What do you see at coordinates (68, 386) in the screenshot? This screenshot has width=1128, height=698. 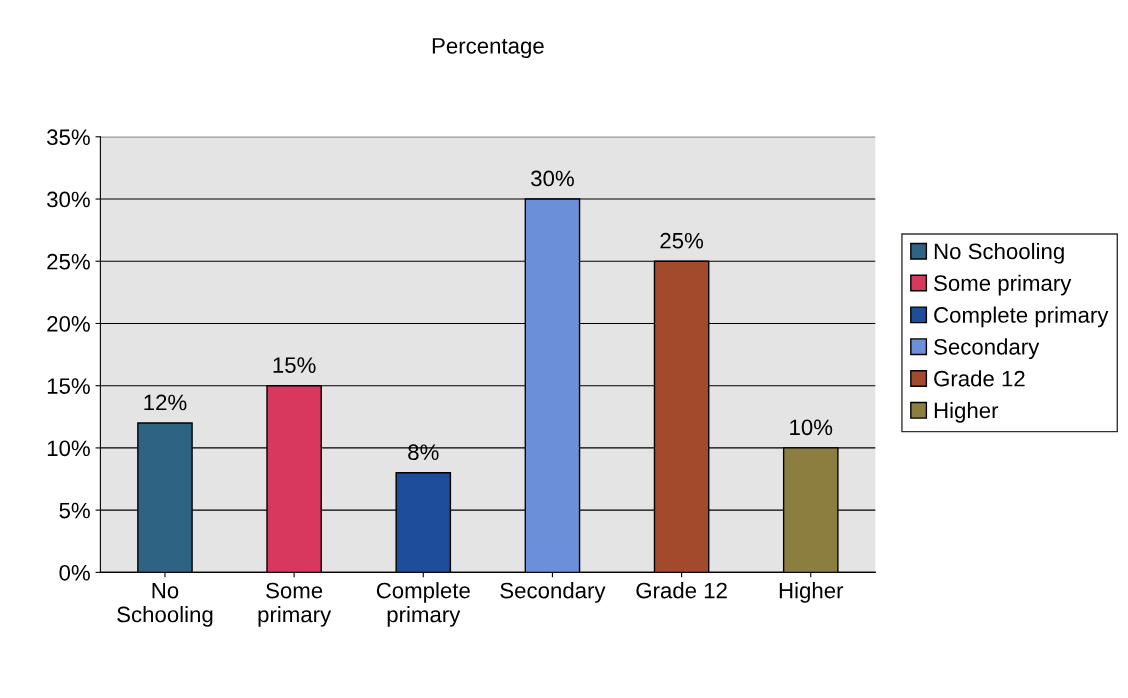 I see `y-tick-label: 15%` at bounding box center [68, 386].